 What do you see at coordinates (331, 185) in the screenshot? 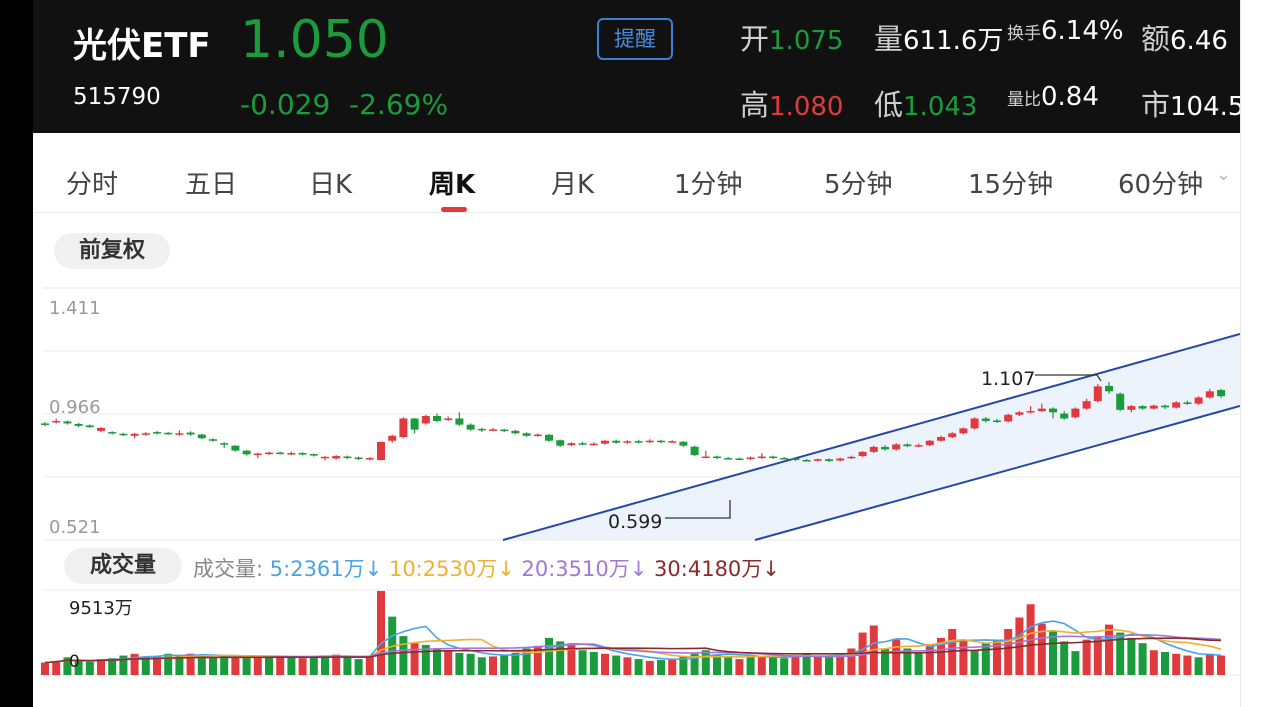
I see `tab-daily-k: 日K` at bounding box center [331, 185].